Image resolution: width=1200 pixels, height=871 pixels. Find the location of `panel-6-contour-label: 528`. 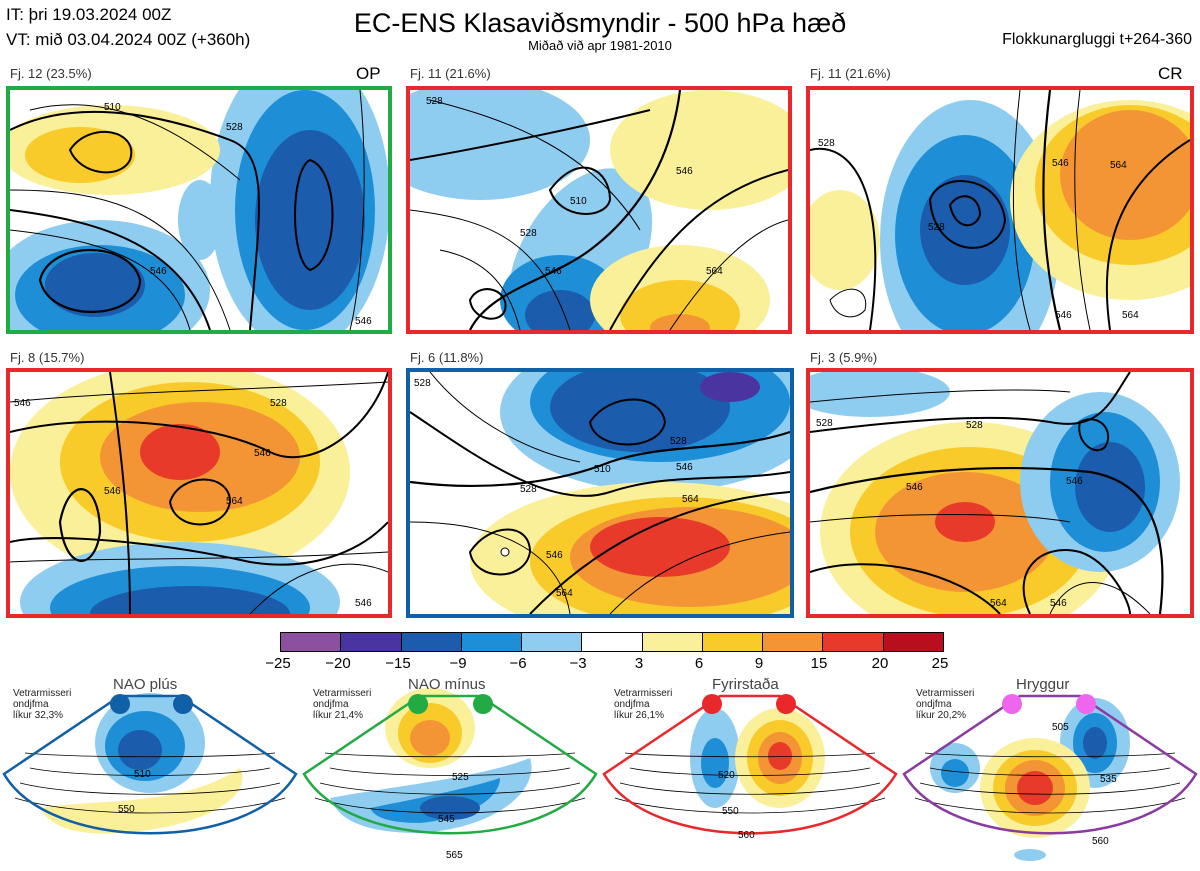

panel-6-contour-label: 528 is located at coordinates (974, 425).